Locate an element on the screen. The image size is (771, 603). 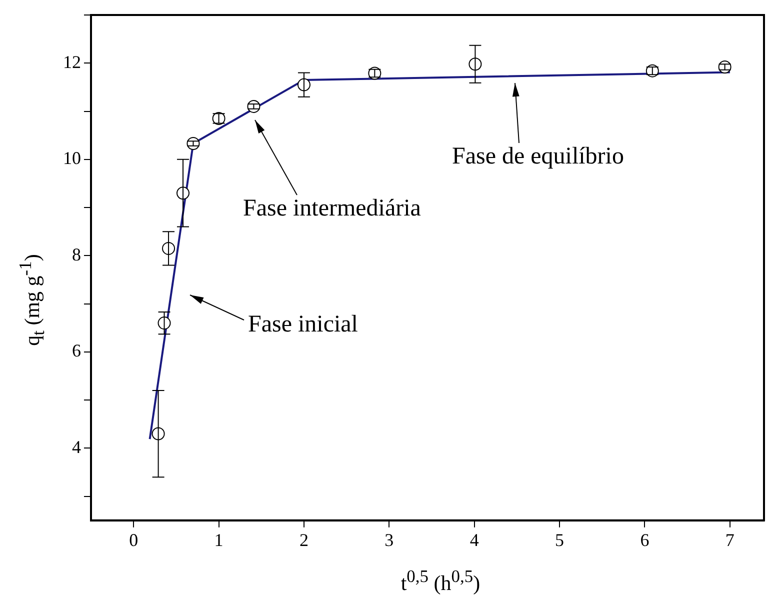
annotation: Fase intermediária is located at coordinates (332, 208).